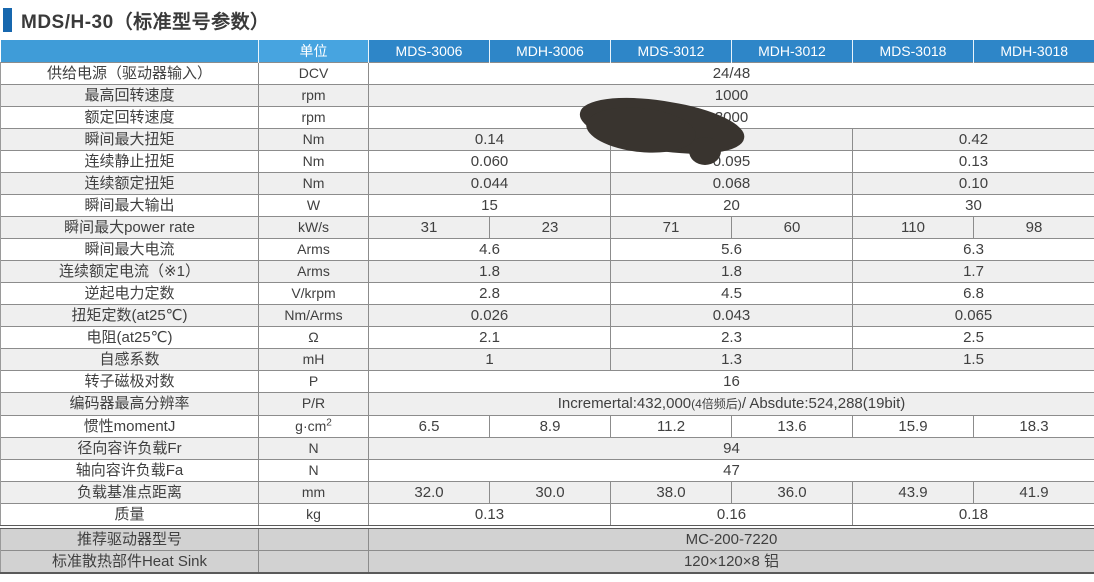  I want to click on table-row: 电阻(at25℃) Ω 2.1 2.3 2.5, so click(547, 336).